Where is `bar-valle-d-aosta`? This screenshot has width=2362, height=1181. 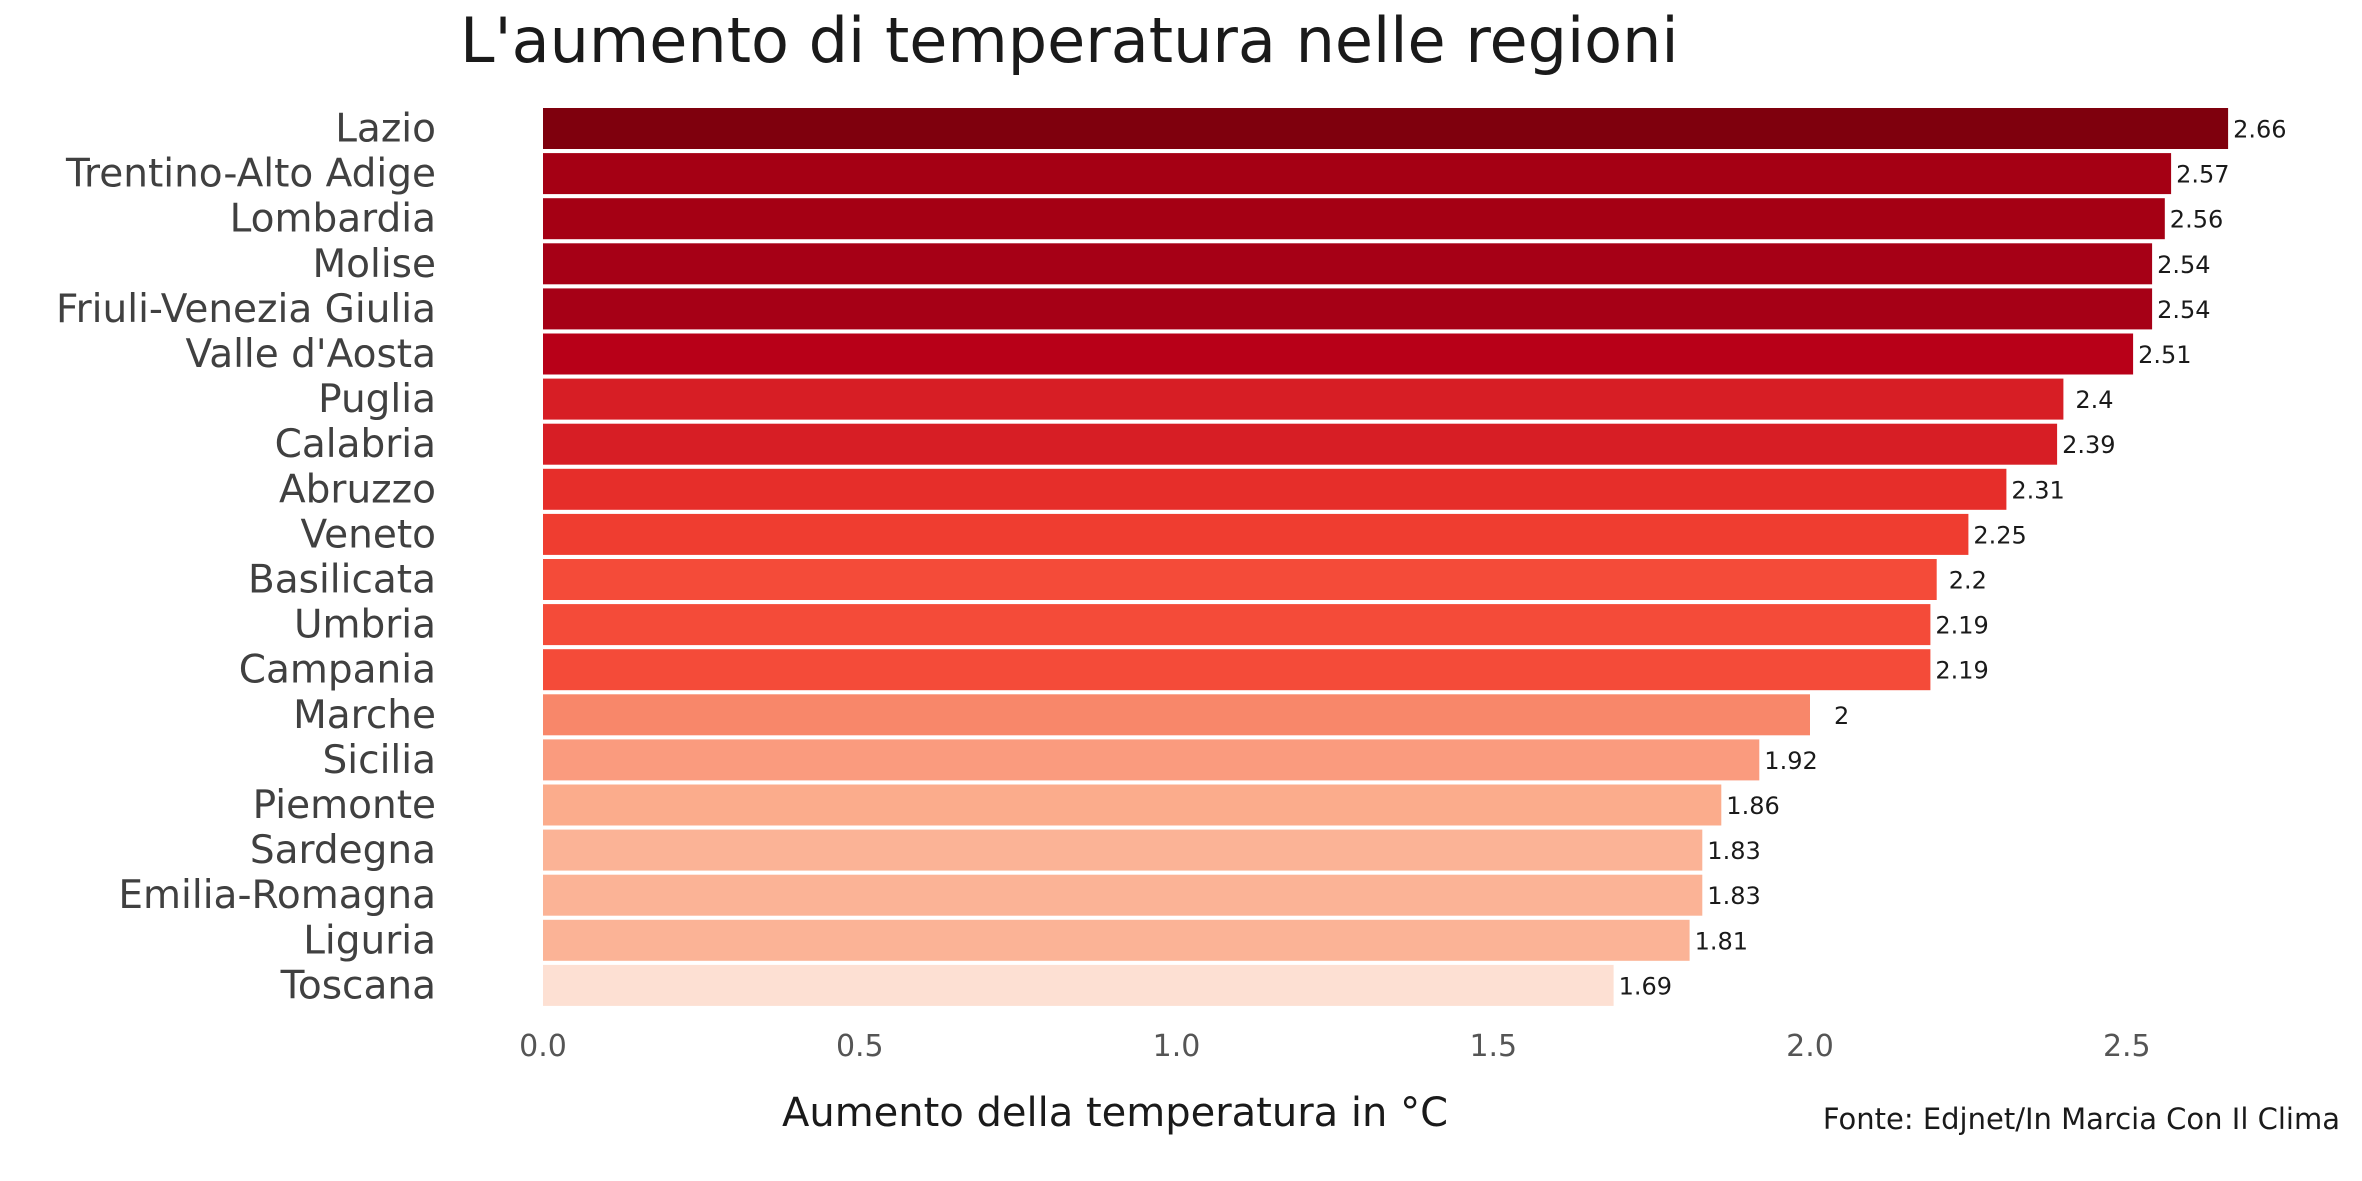 bar-valle-d-aosta is located at coordinates (1338, 354).